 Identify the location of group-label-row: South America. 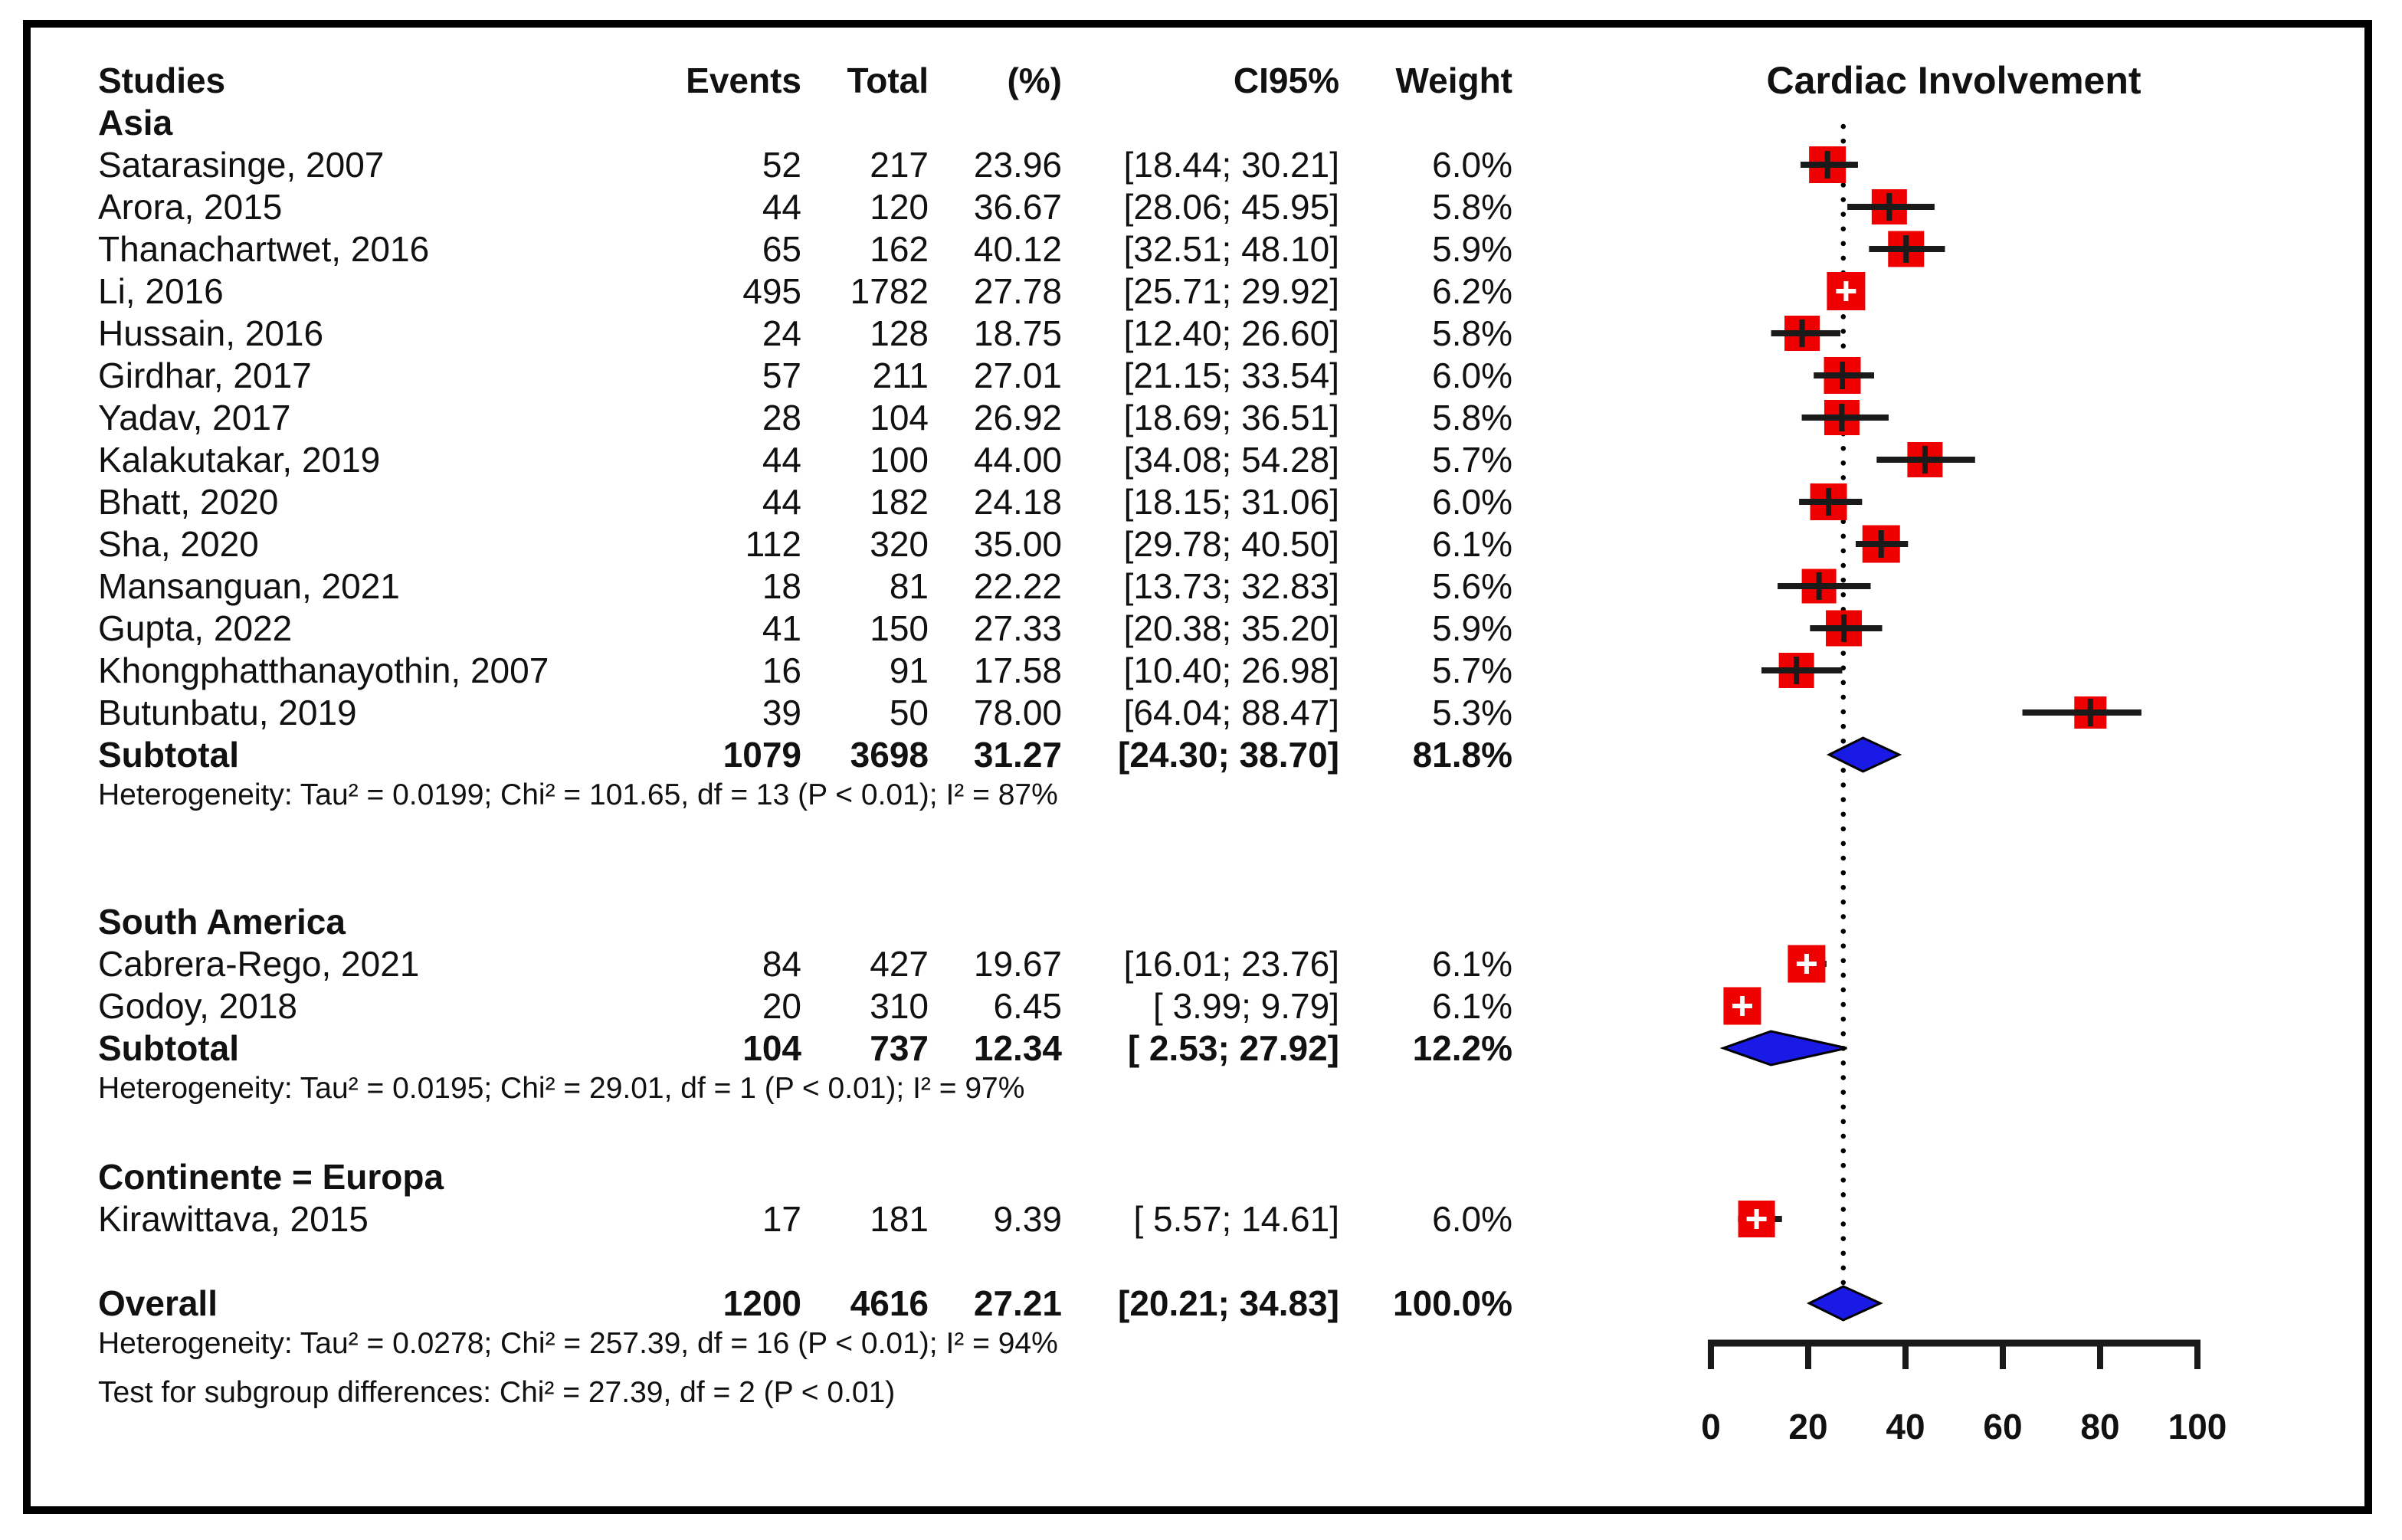
(1201, 921).